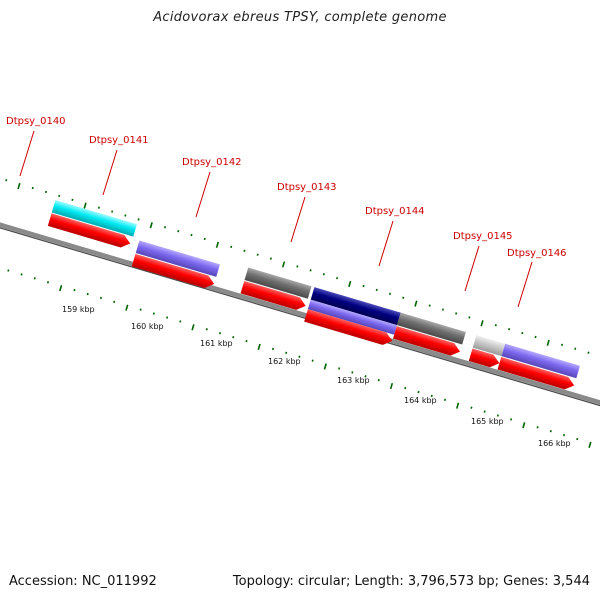  I want to click on gene-label-0146: Dtpsy_0146, so click(537, 253).